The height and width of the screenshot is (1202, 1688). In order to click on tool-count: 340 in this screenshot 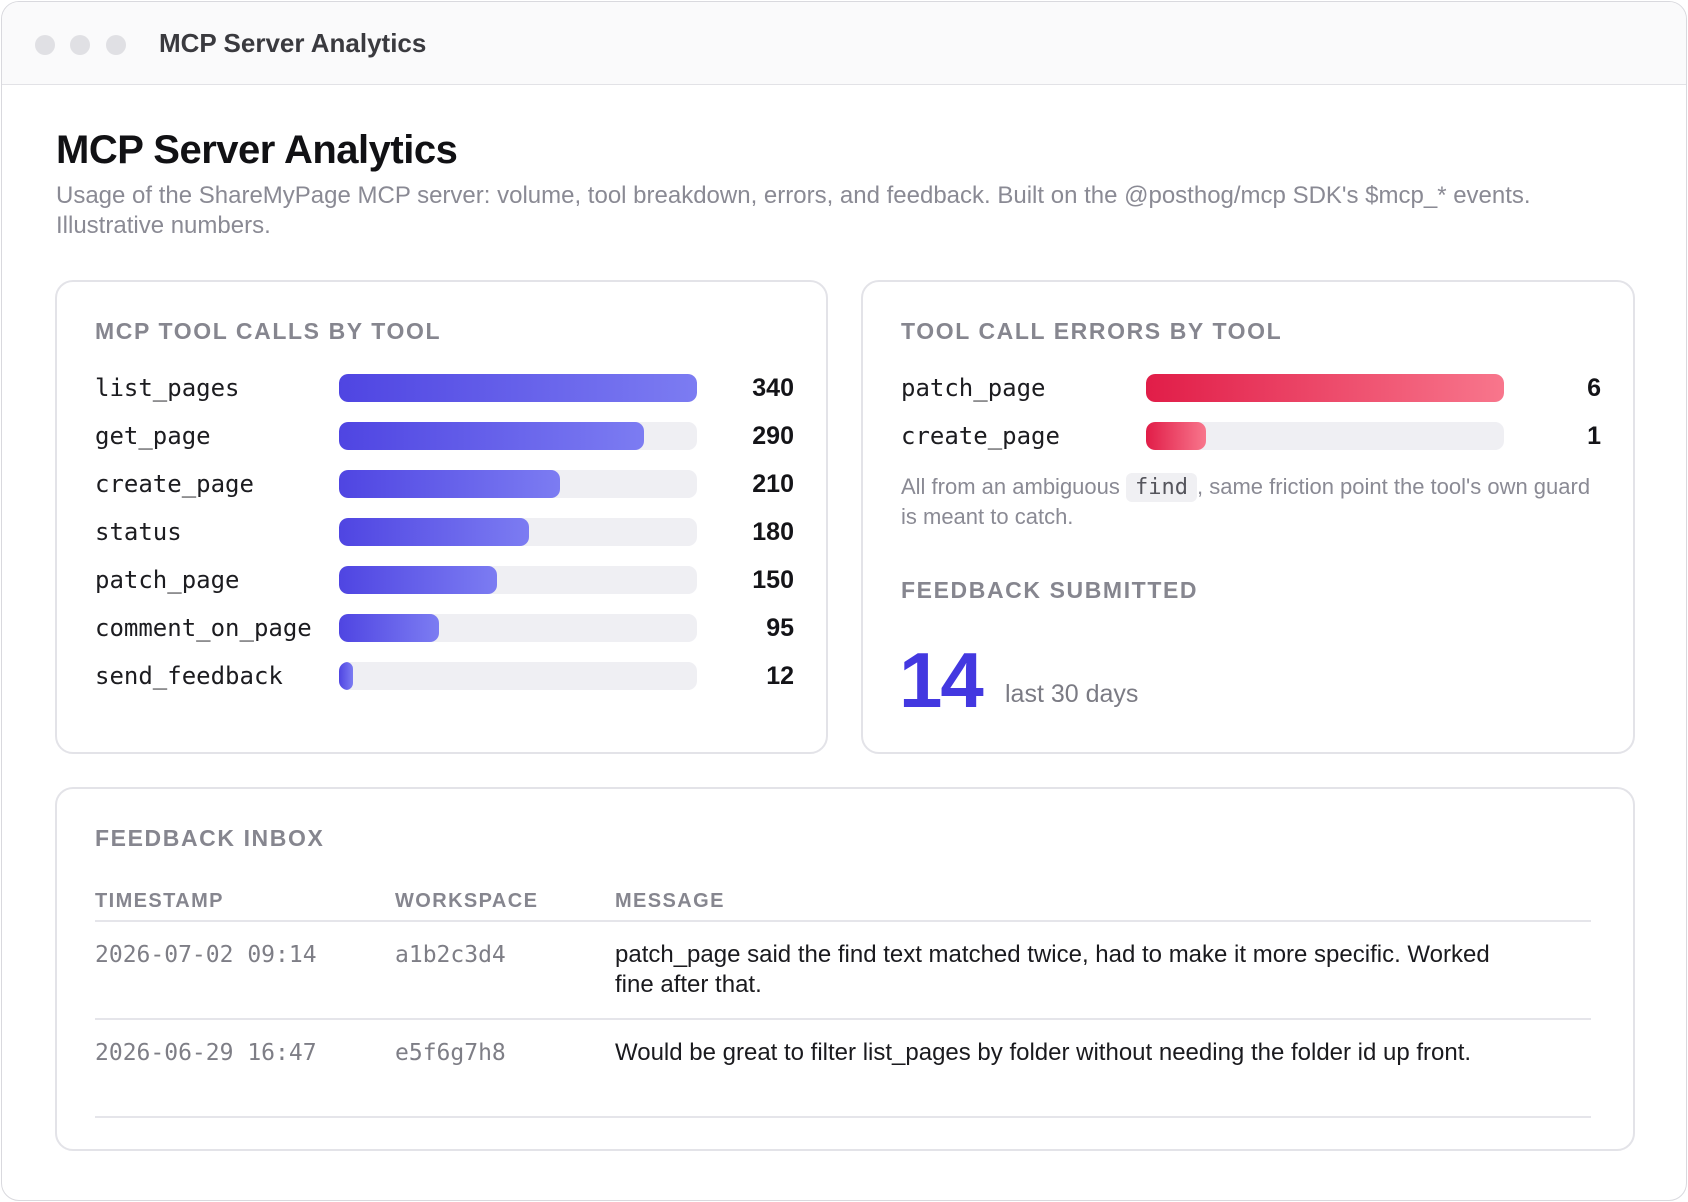, I will do `click(773, 388)`.